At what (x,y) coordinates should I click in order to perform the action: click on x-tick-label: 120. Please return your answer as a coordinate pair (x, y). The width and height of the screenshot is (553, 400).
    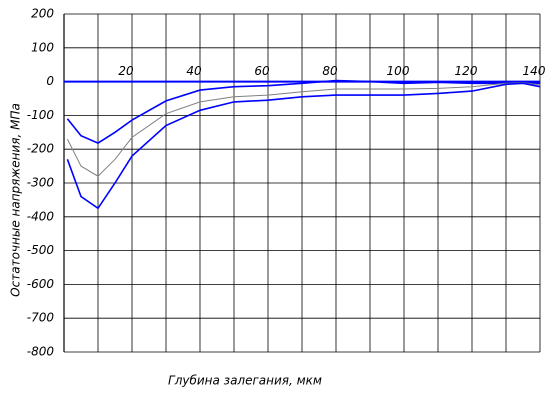
    Looking at the image, I should click on (466, 71).